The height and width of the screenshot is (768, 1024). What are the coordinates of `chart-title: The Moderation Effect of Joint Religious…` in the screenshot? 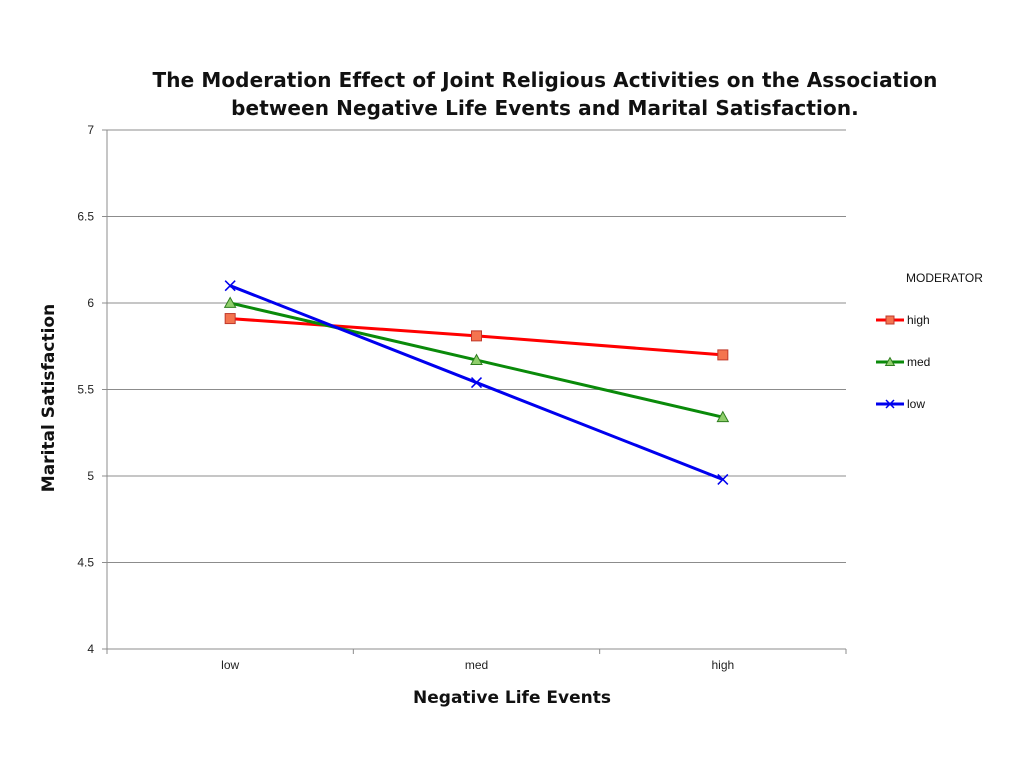 It's located at (545, 94).